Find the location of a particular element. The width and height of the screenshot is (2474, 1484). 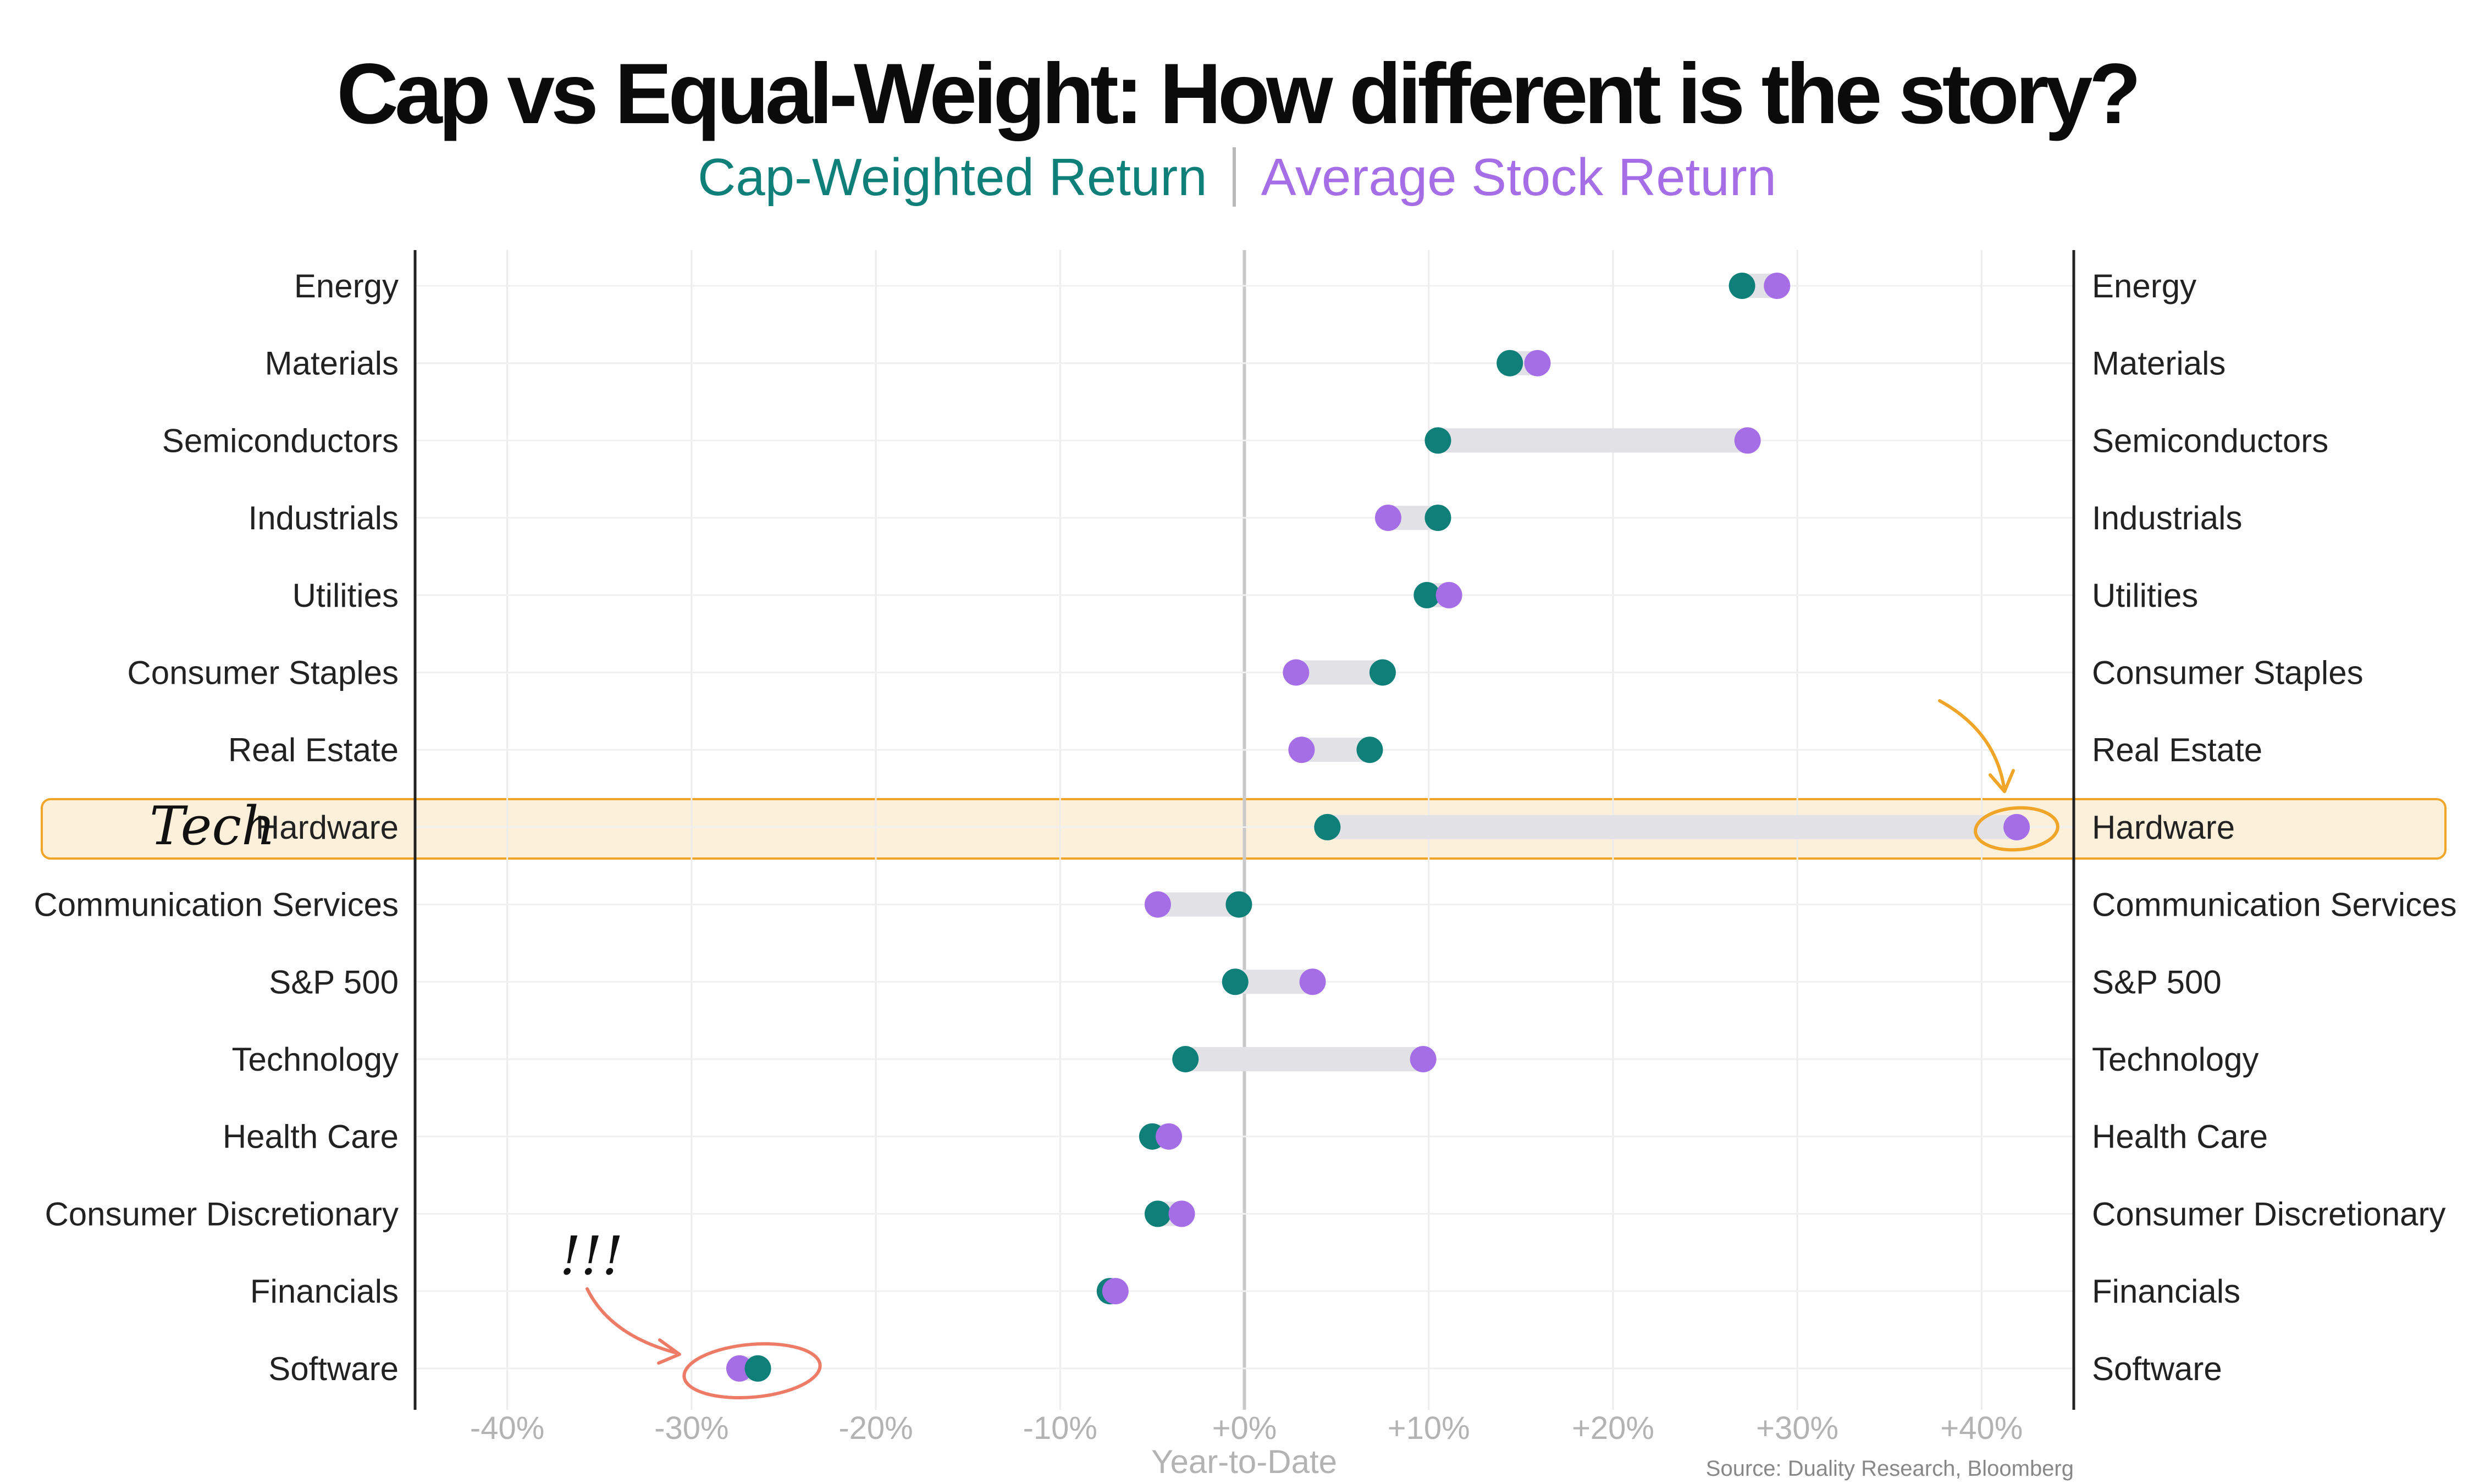

category-label-left: Software is located at coordinates (334, 1368).